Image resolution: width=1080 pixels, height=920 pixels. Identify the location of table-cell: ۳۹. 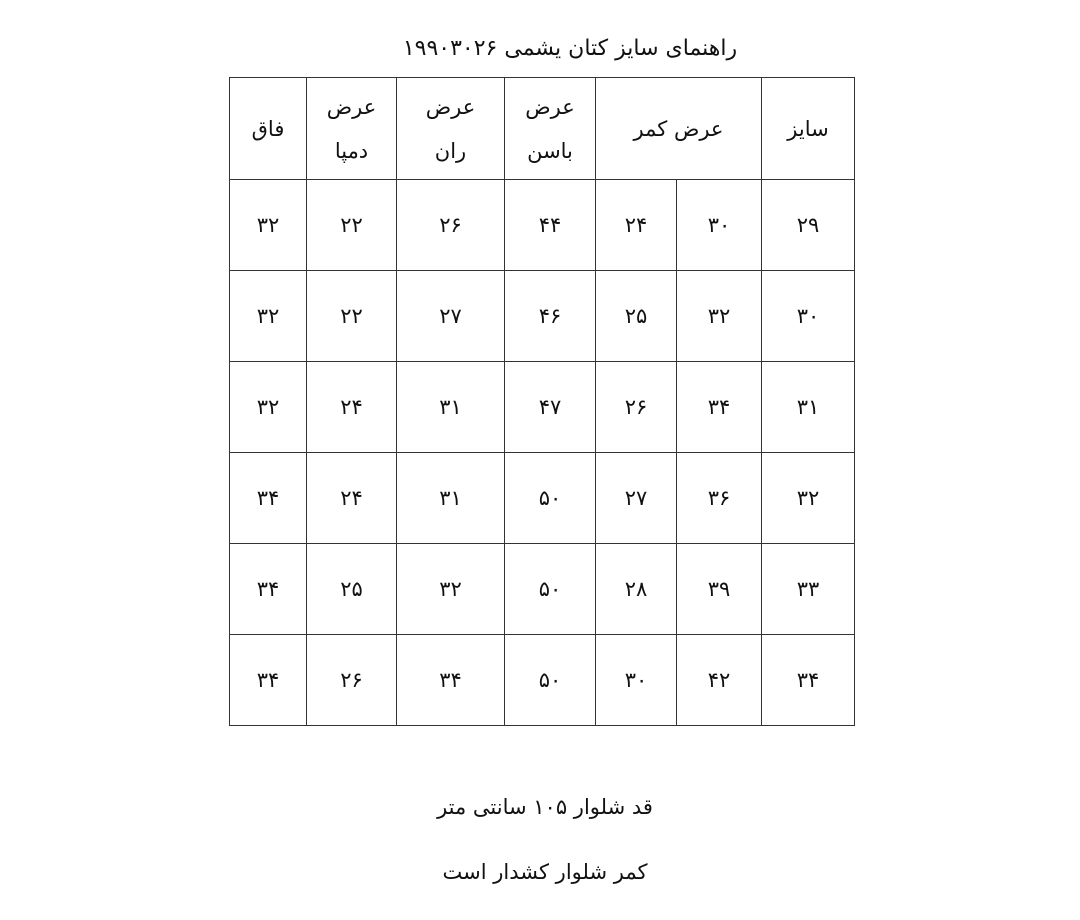
(719, 589).